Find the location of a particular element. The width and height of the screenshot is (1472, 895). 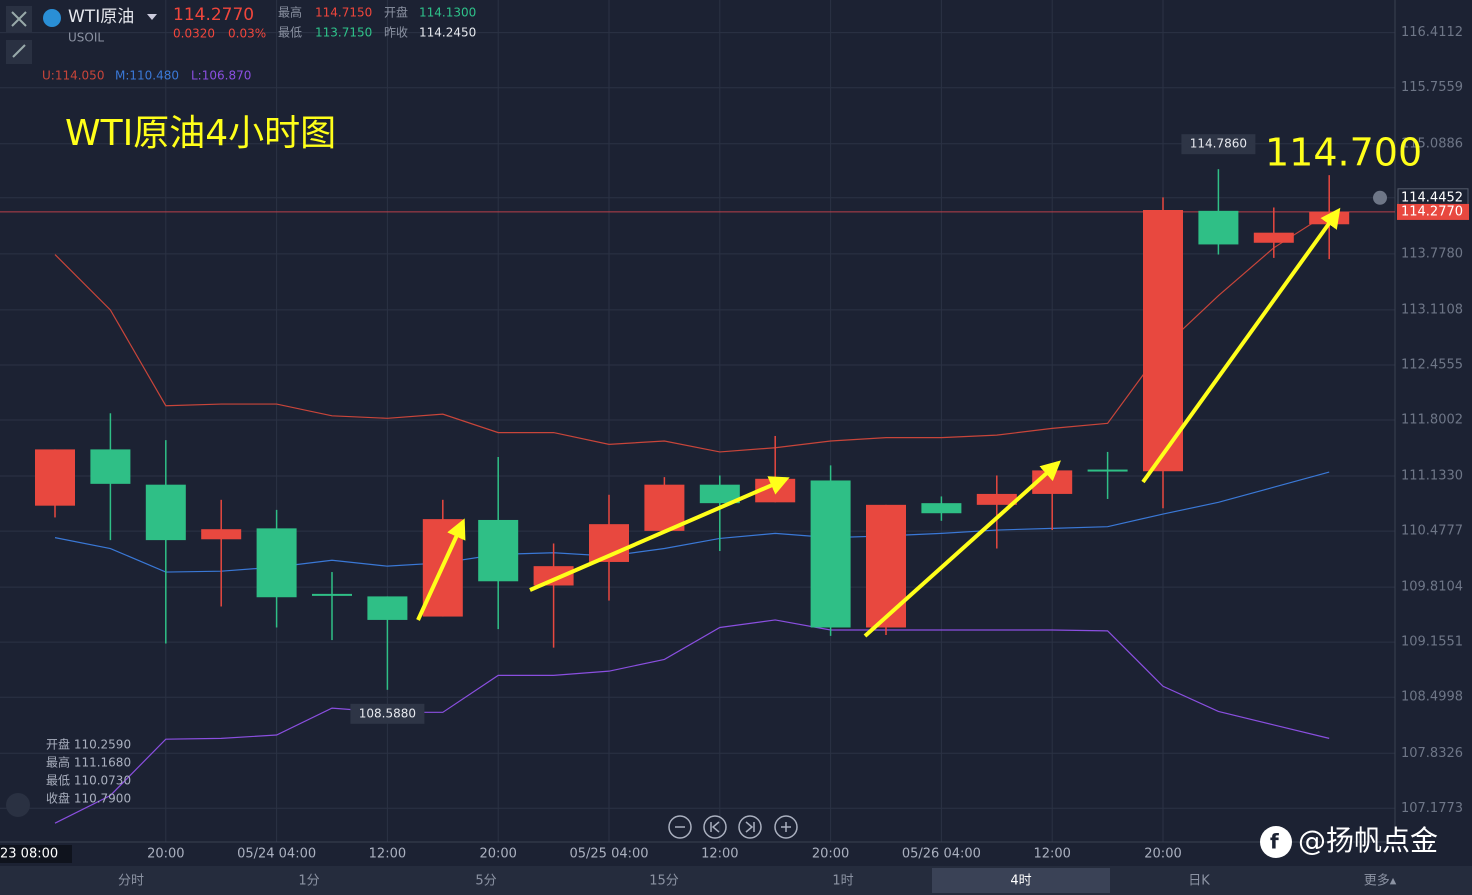

symbol-code: USOIL is located at coordinates (86, 38).